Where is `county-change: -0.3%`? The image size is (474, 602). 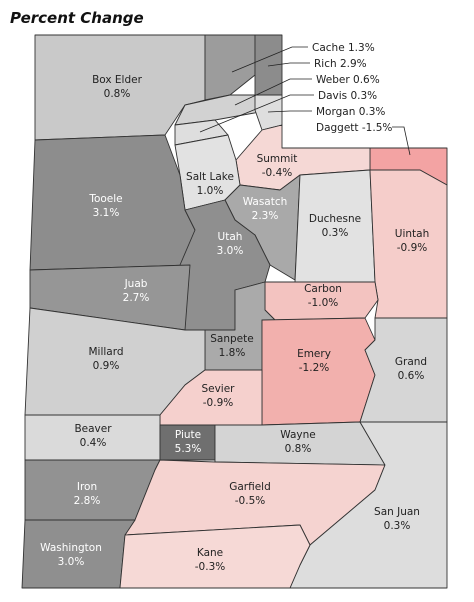
county-change: -0.3% is located at coordinates (210, 567).